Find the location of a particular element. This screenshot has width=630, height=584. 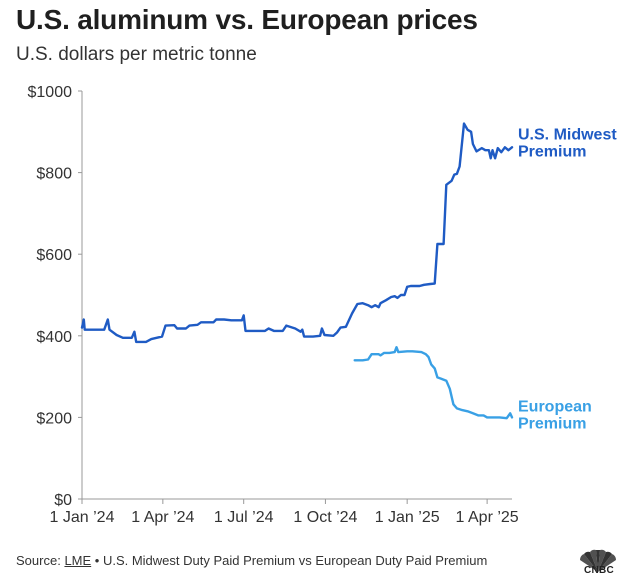

chart-title: U.S. aluminum vs. European prices is located at coordinates (247, 19).